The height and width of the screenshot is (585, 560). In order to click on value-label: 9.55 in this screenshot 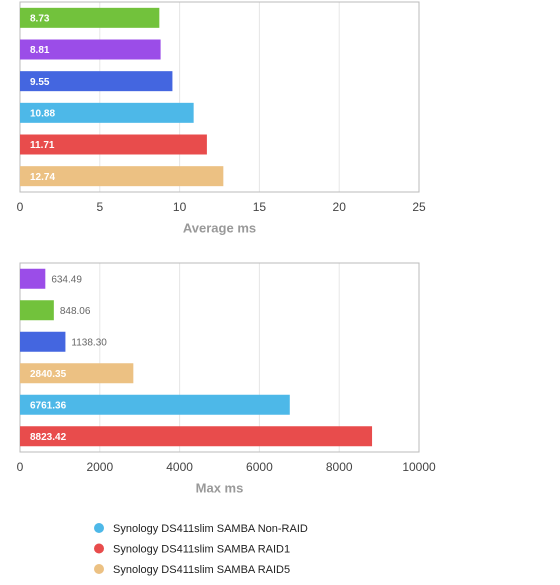, I will do `click(40, 82)`.